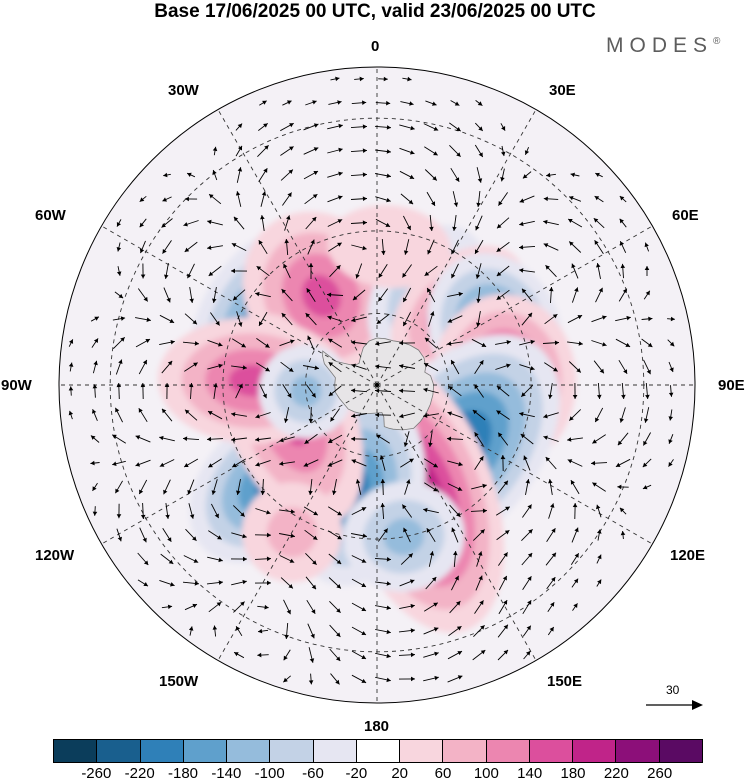  What do you see at coordinates (562, 90) in the screenshot?
I see `lon-label-30e: 30E` at bounding box center [562, 90].